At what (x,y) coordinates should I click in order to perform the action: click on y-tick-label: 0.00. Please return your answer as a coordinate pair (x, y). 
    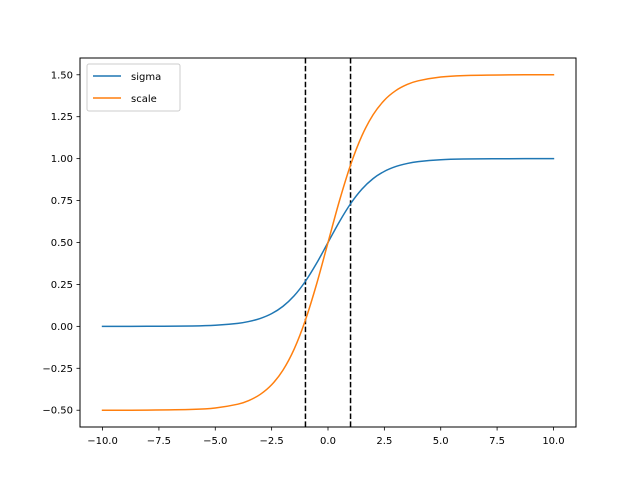
    Looking at the image, I should click on (62, 327).